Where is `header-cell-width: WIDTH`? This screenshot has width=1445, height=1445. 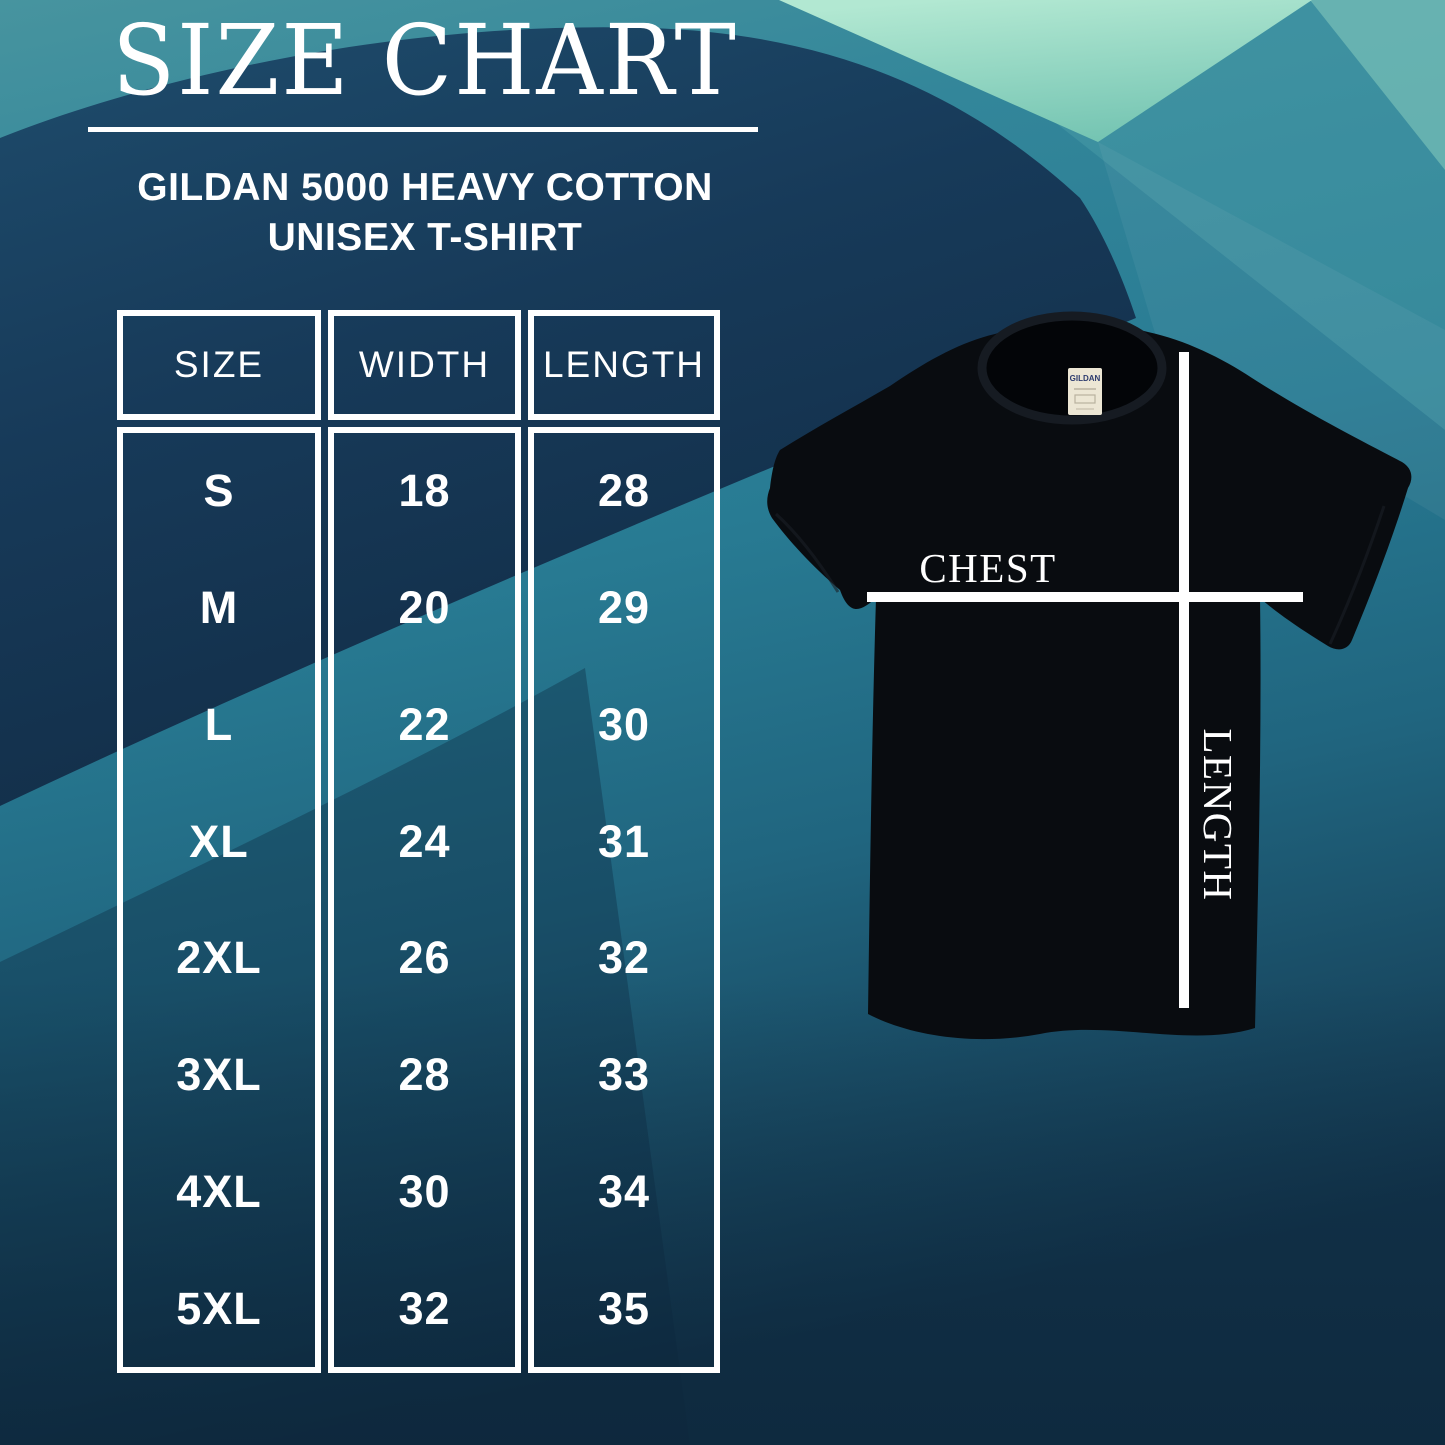
header-cell-width: WIDTH is located at coordinates (424, 365).